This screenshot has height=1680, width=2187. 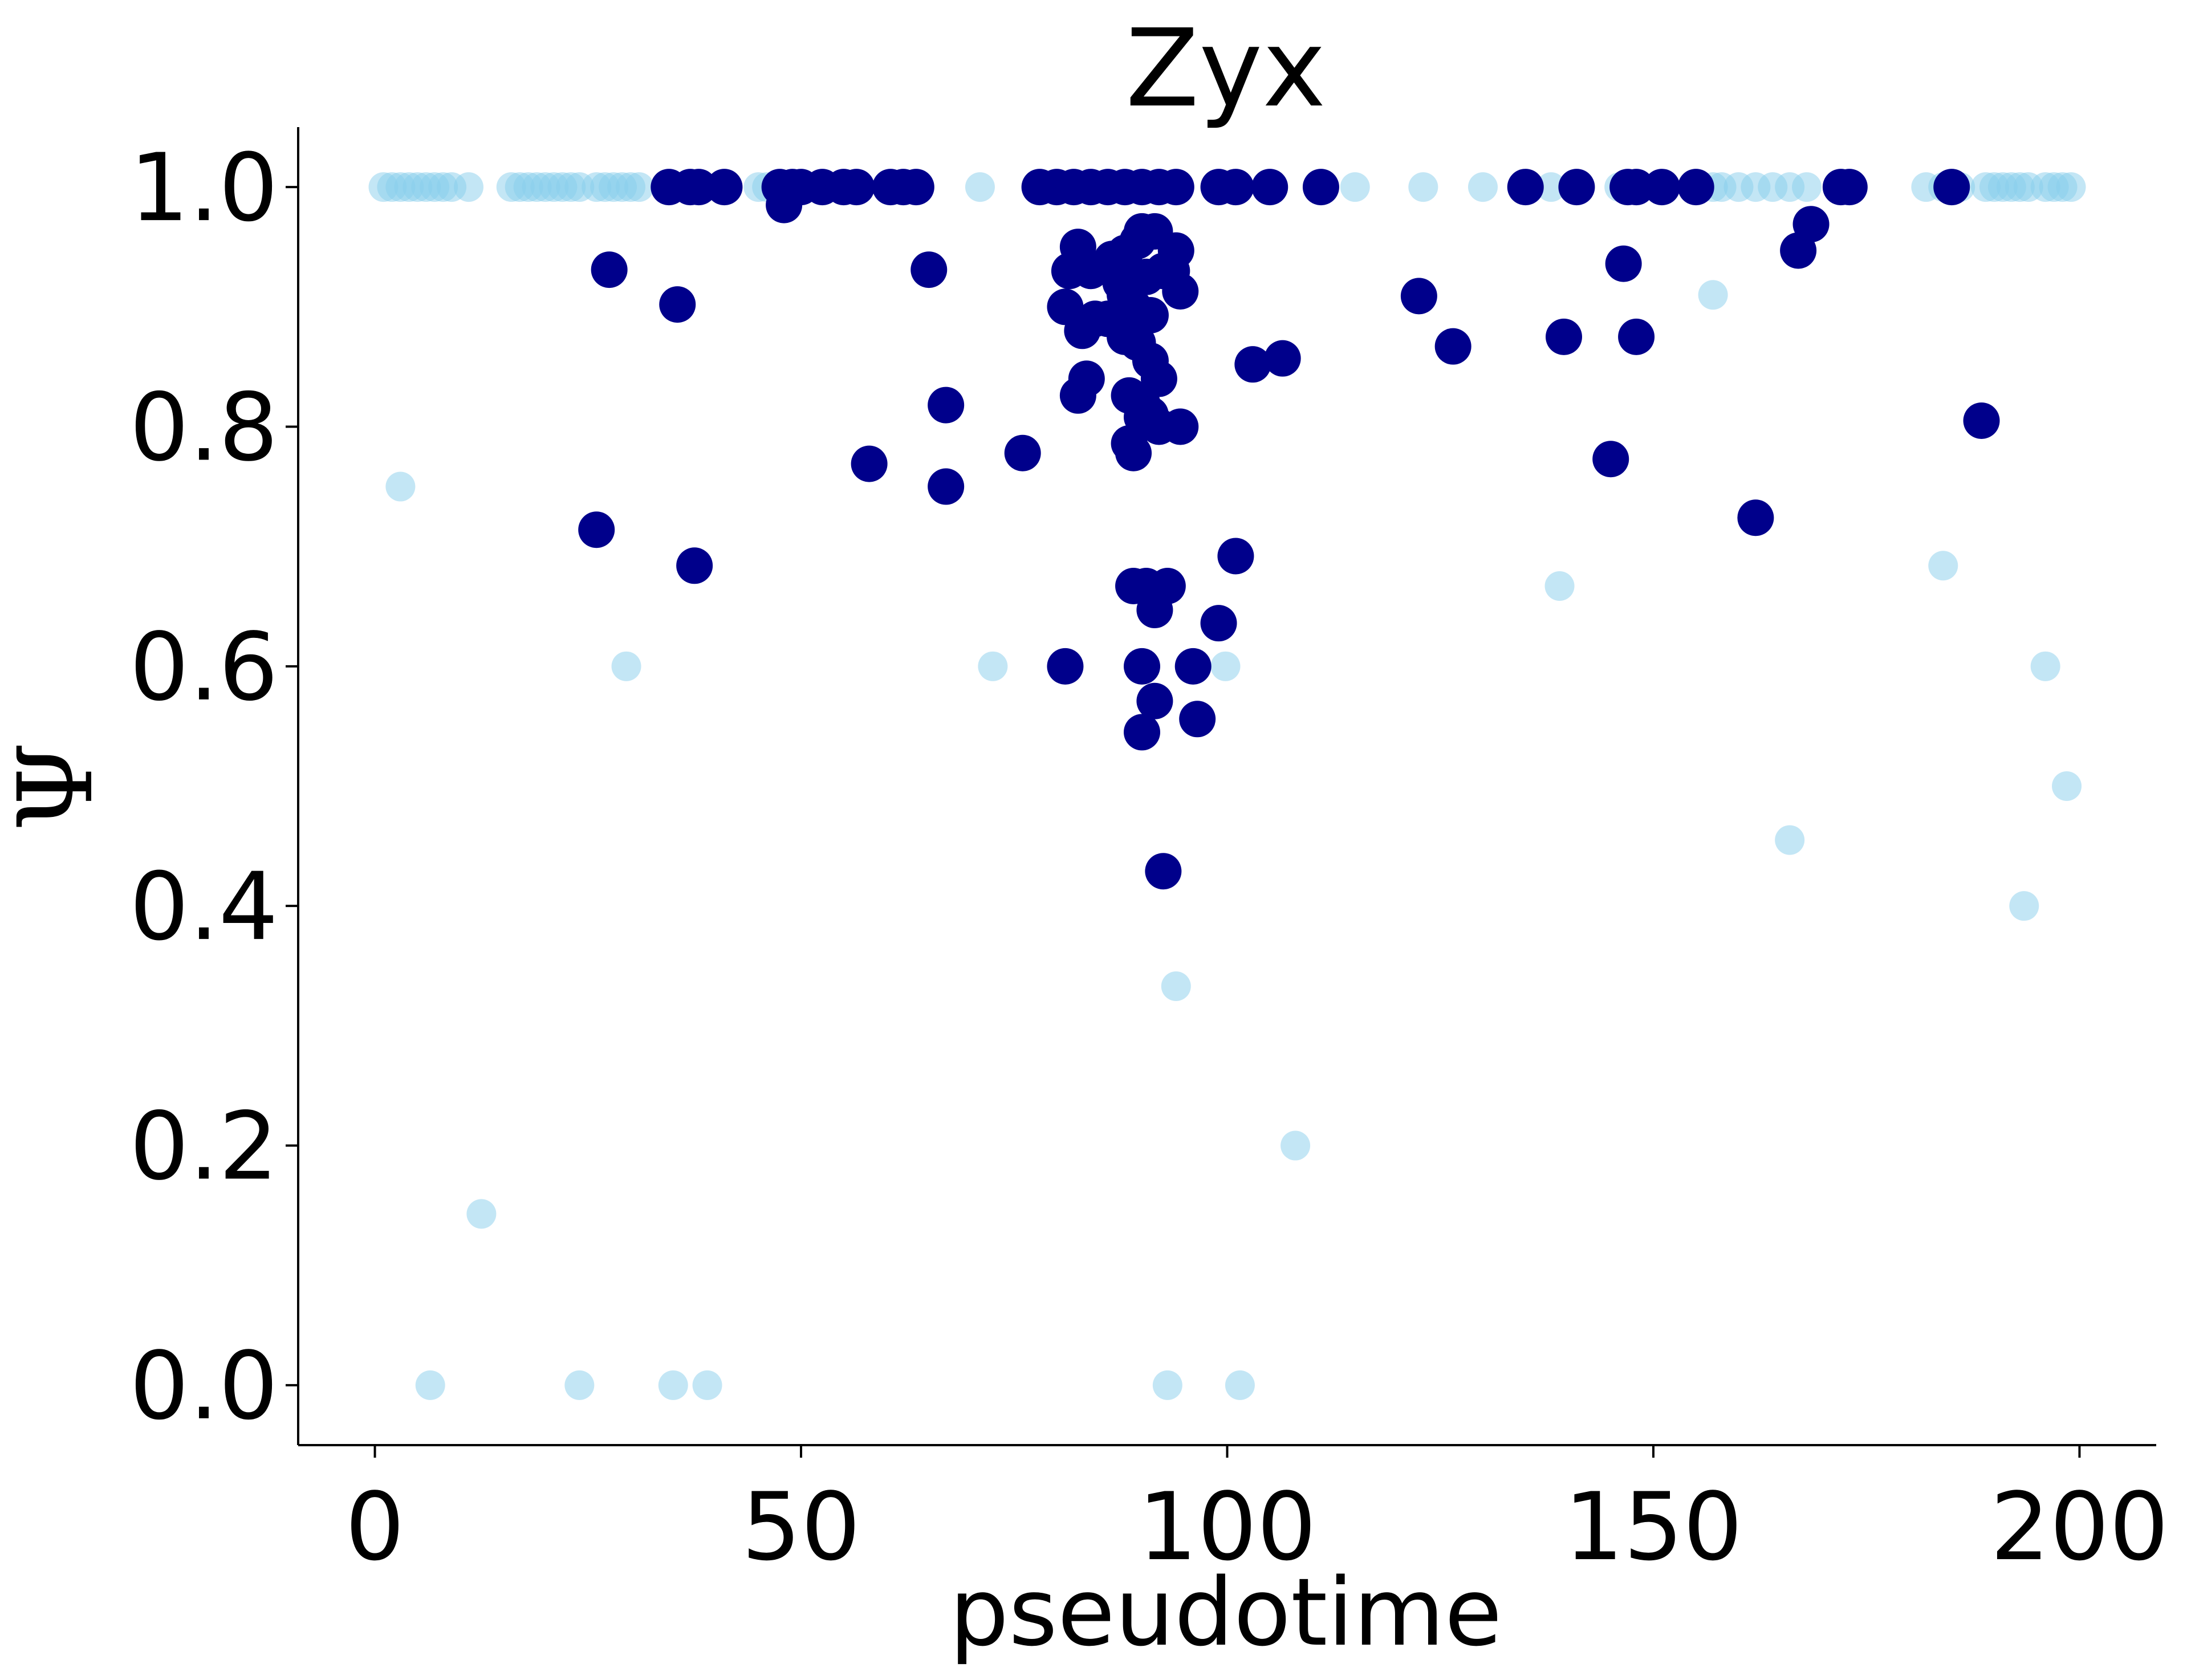 What do you see at coordinates (58, 787) in the screenshot?
I see `y-axis-label: Ψ` at bounding box center [58, 787].